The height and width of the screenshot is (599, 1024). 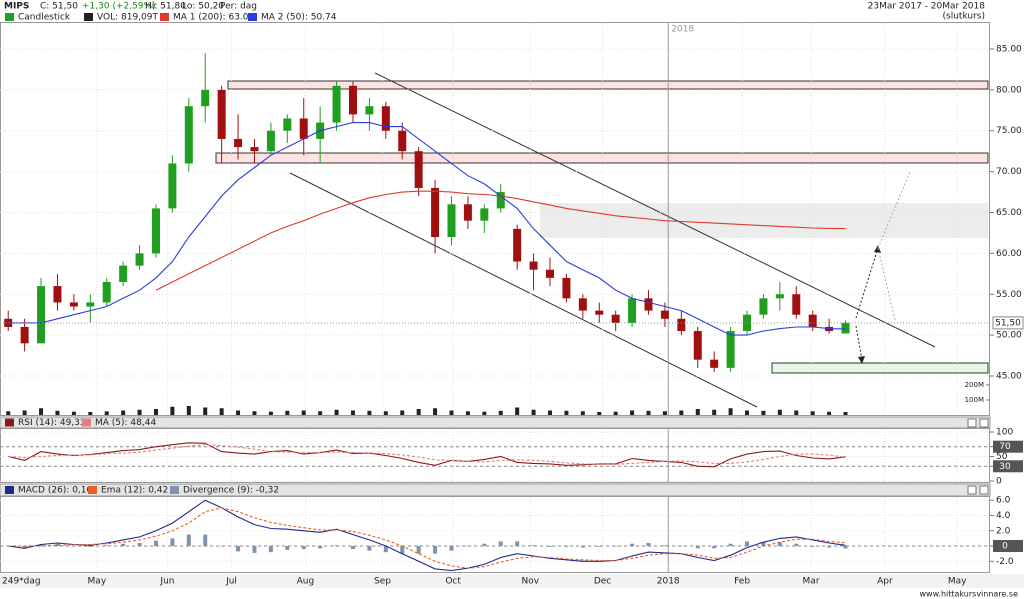 I want to click on y-tick-label: 45.00, so click(x=1009, y=377).